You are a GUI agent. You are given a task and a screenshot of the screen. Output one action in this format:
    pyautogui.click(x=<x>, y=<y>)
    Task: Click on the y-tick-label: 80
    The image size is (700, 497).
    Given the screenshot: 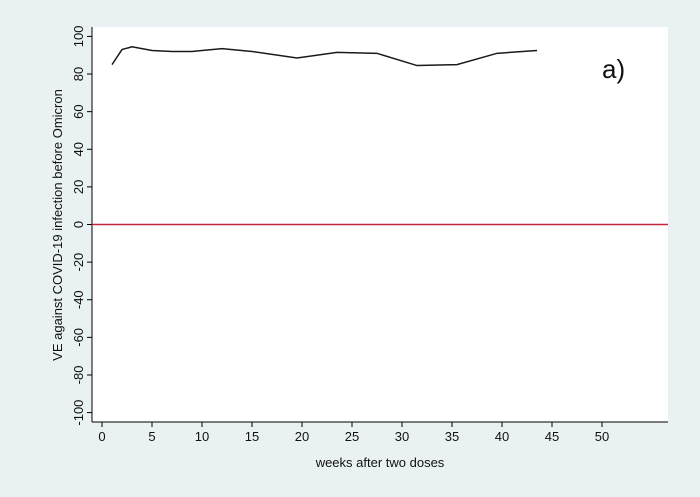 What is the action you would take?
    pyautogui.click(x=78, y=74)
    